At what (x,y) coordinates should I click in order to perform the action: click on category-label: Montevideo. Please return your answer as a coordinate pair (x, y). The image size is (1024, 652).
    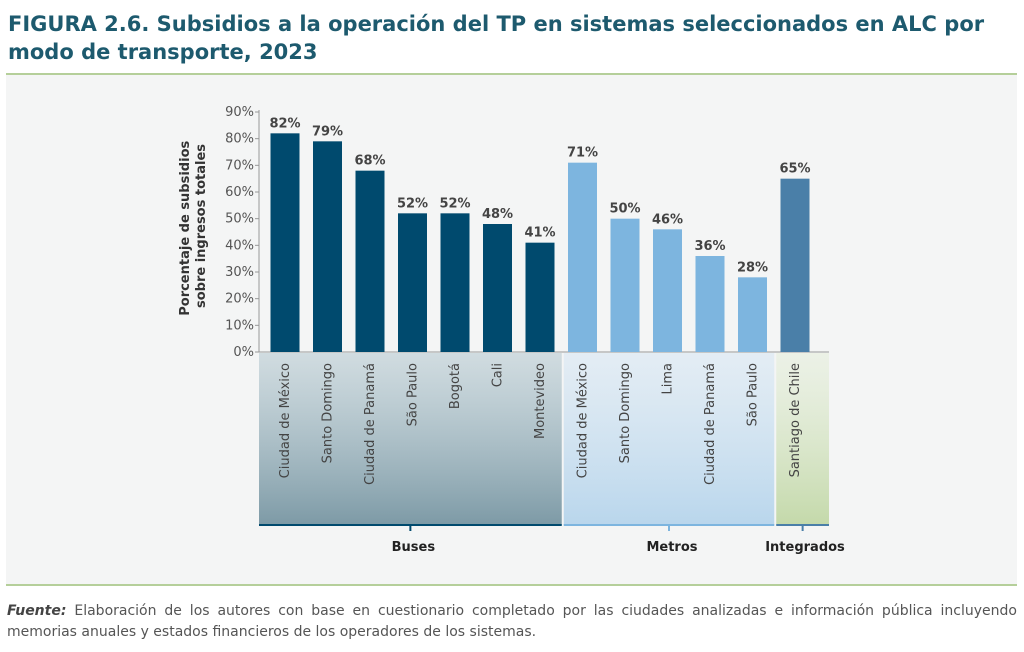
    Looking at the image, I should click on (540, 401).